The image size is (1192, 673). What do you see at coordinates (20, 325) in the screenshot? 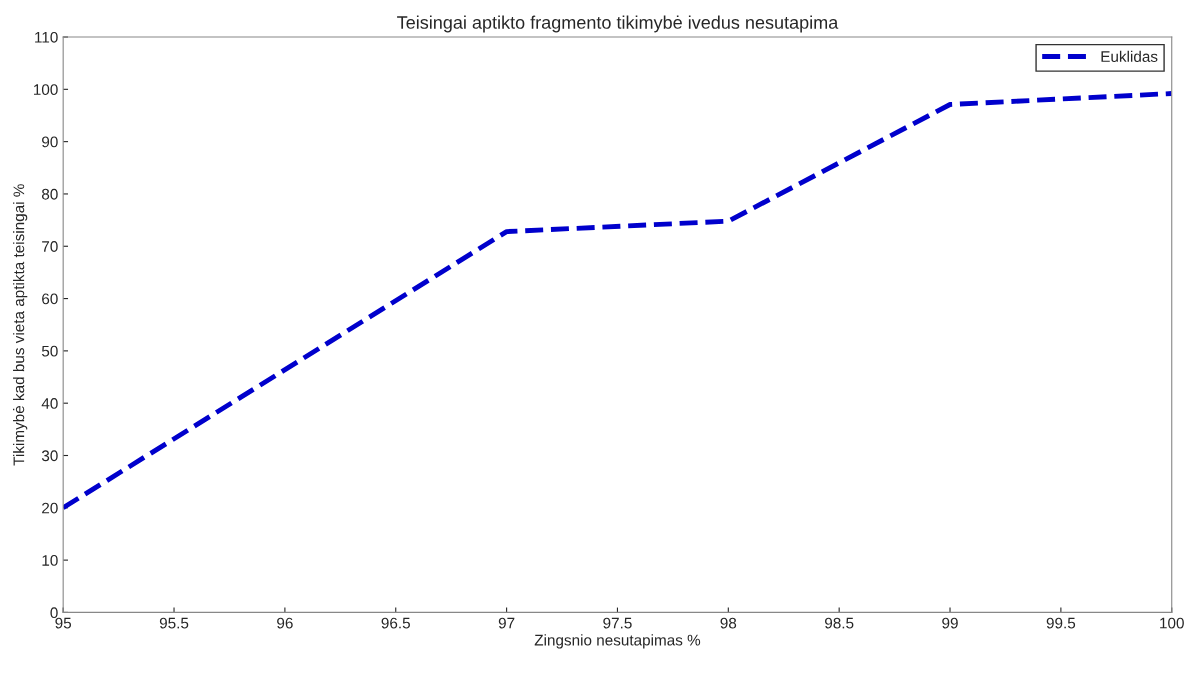
I see `y-axis-title: Tikimybė kad bus vieta aptikta teisingai %` at bounding box center [20, 325].